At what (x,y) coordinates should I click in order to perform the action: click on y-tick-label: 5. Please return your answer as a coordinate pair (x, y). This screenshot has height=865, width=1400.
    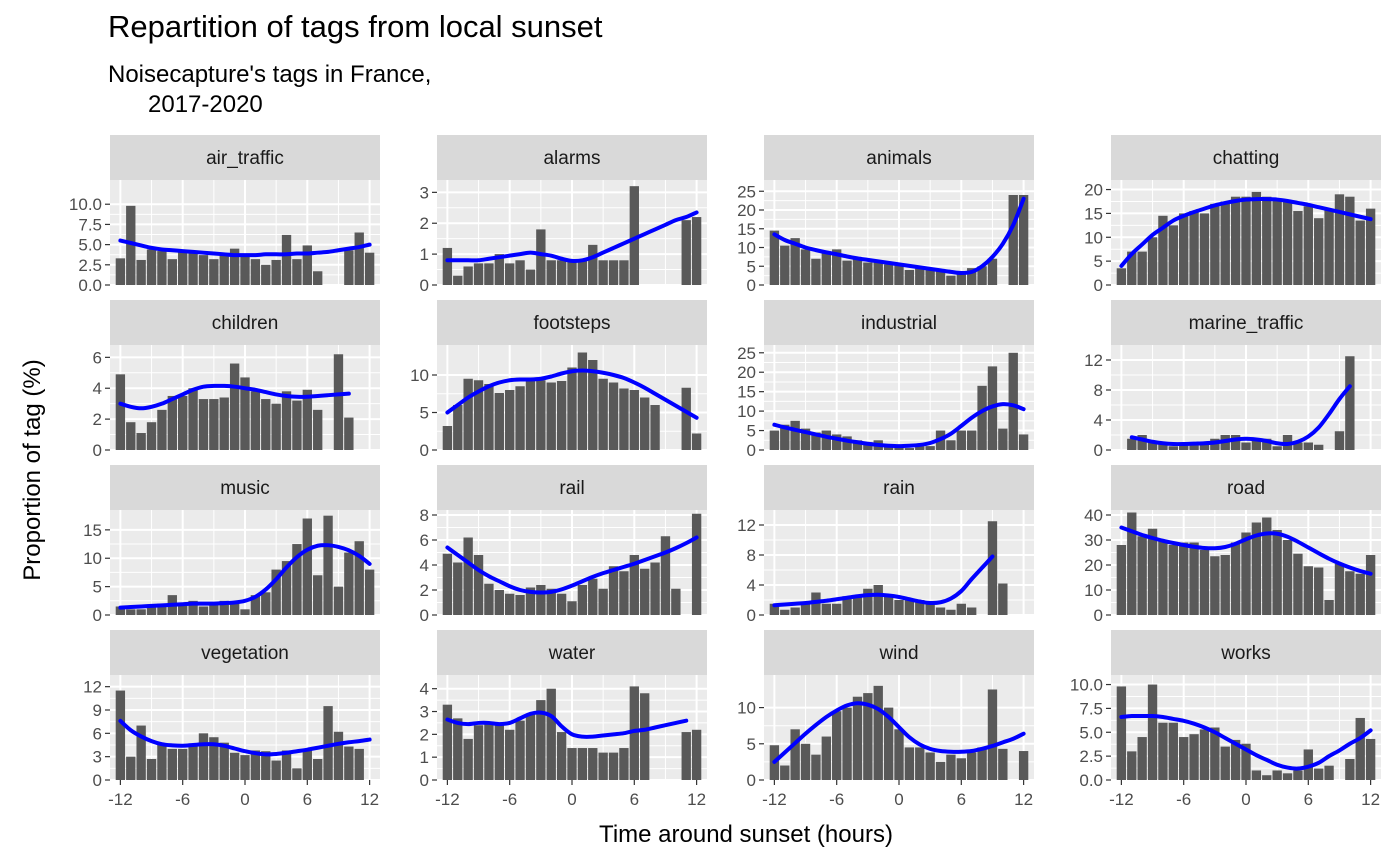
    Looking at the image, I should click on (1098, 261).